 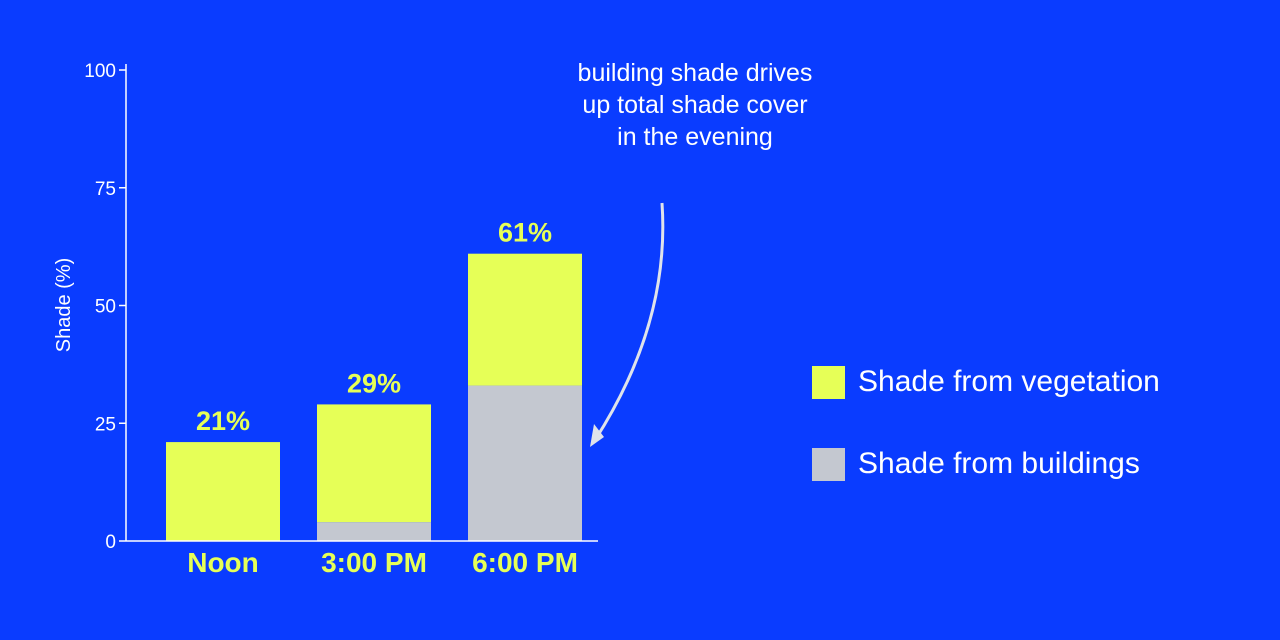 I want to click on total-label-1: 29%, so click(x=374, y=383).